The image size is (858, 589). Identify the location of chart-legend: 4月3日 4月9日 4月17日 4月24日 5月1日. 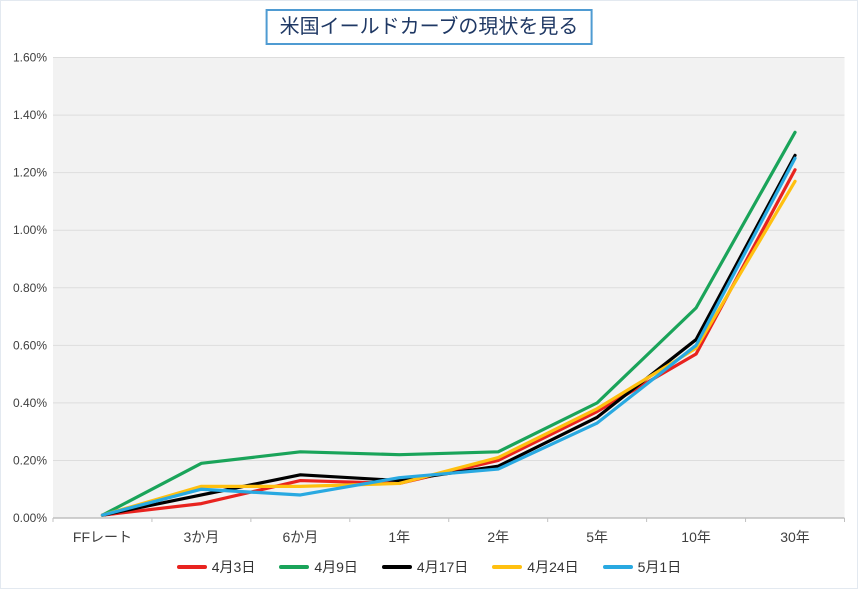
(429, 567).